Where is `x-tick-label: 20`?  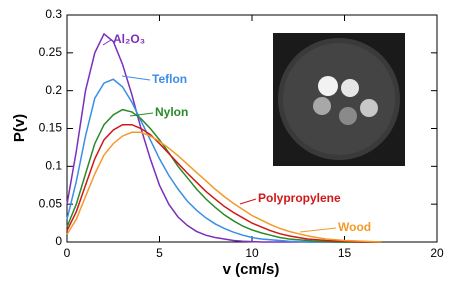
x-tick-label: 20 is located at coordinates (437, 253).